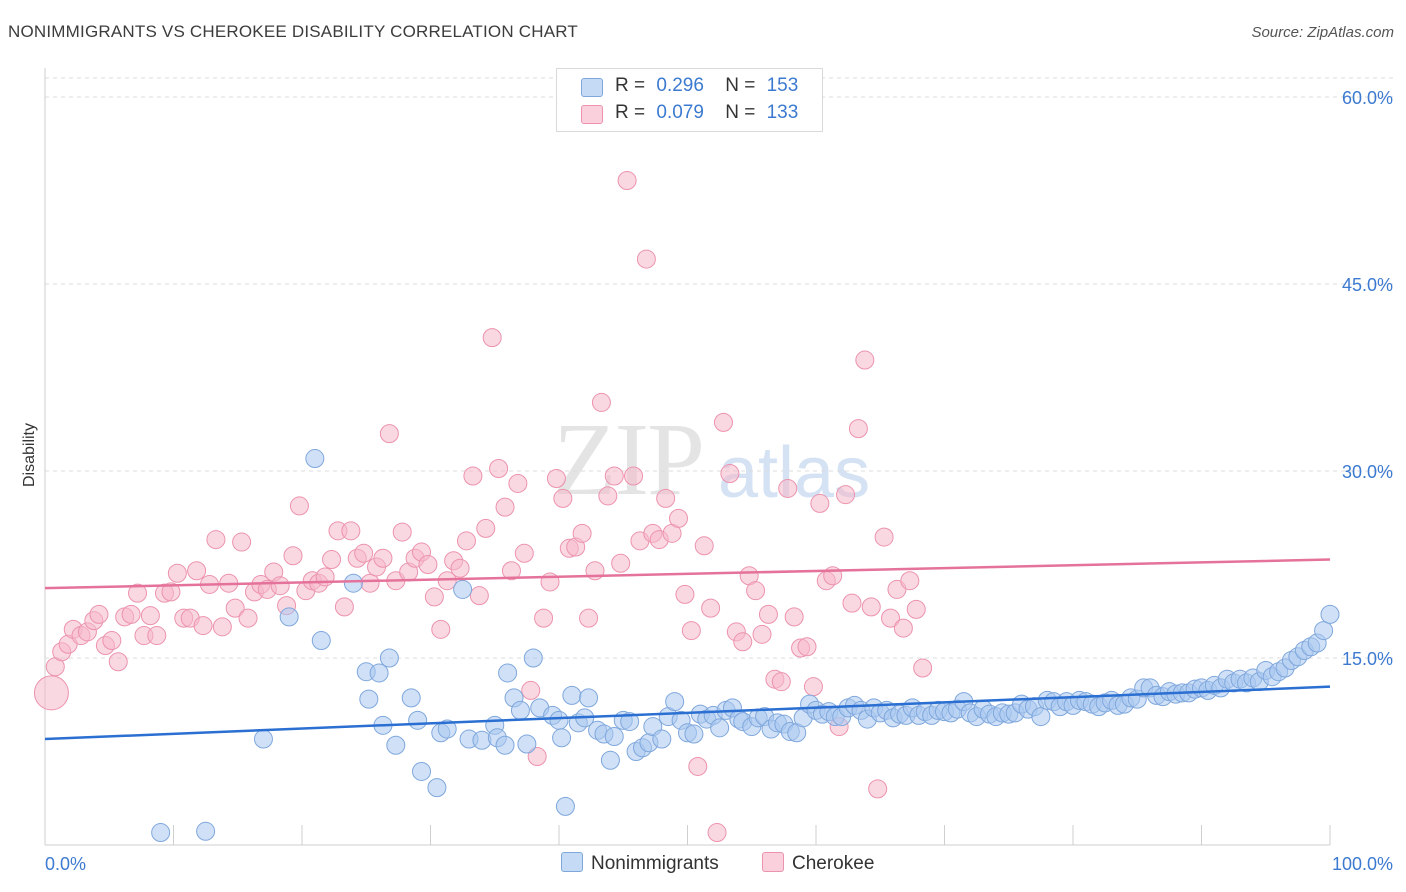  What do you see at coordinates (773, 862) in the screenshot?
I see `bottom-legend-swatch-pink` at bounding box center [773, 862].